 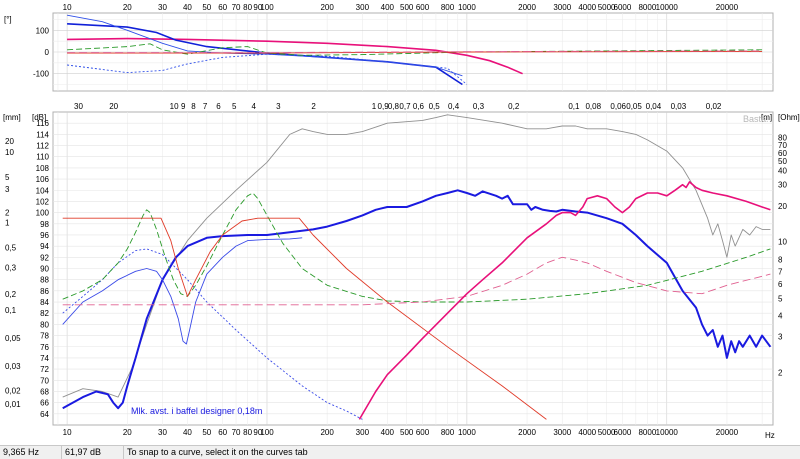 What do you see at coordinates (562, 432) in the screenshot?
I see `frequency-tick-label: 3000` at bounding box center [562, 432].